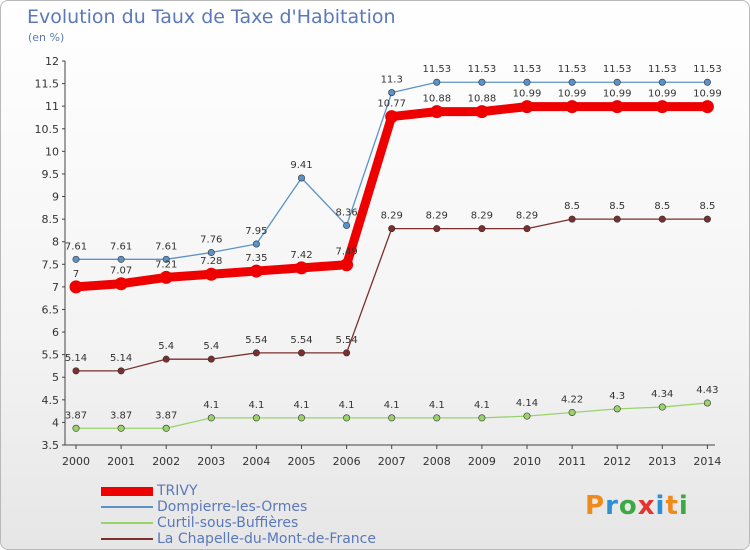  What do you see at coordinates (527, 403) in the screenshot?
I see `data-label: 4.14` at bounding box center [527, 403].